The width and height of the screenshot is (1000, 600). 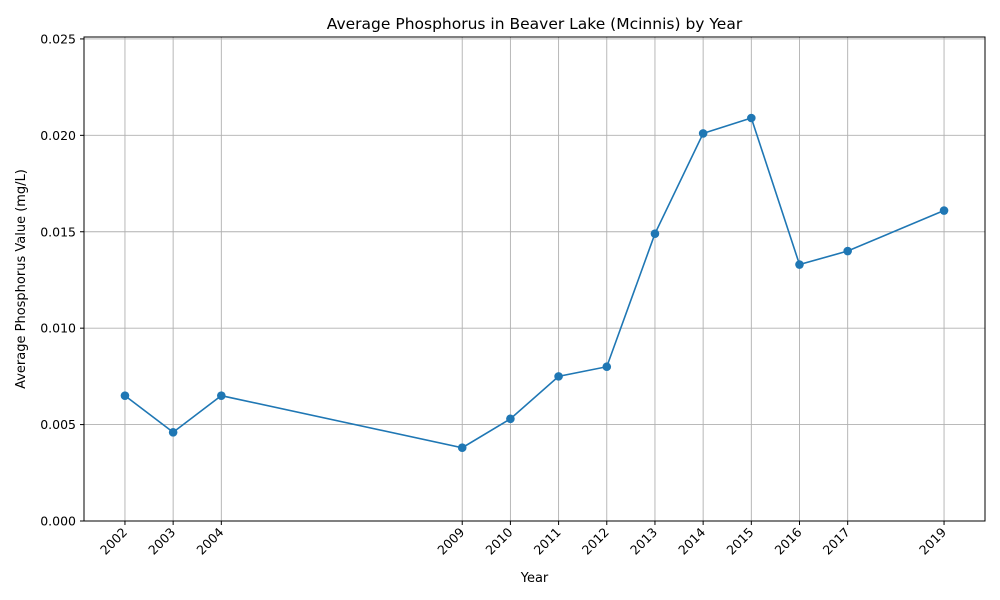 I want to click on x-axis-label: Year, so click(x=534, y=578).